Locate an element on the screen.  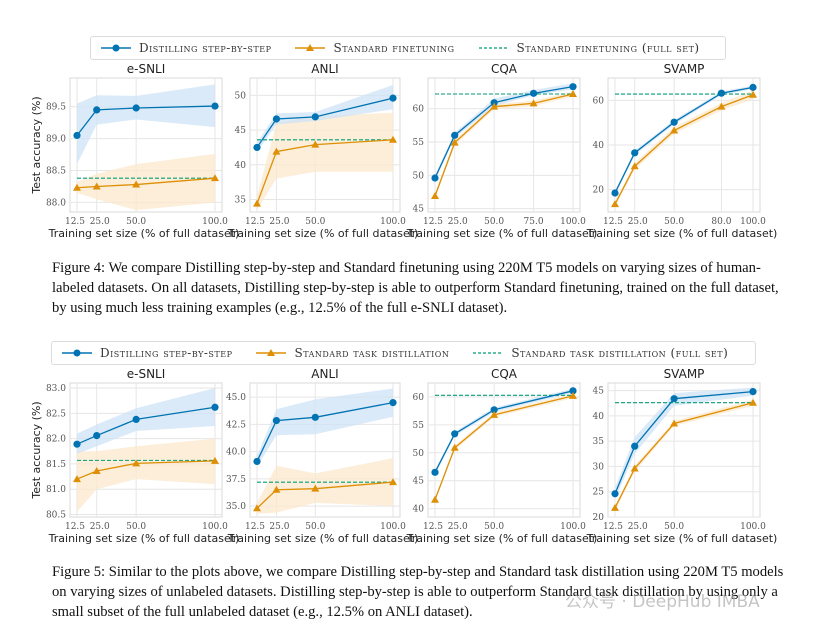
y-tick-label: 80.5 is located at coordinates (56, 515).